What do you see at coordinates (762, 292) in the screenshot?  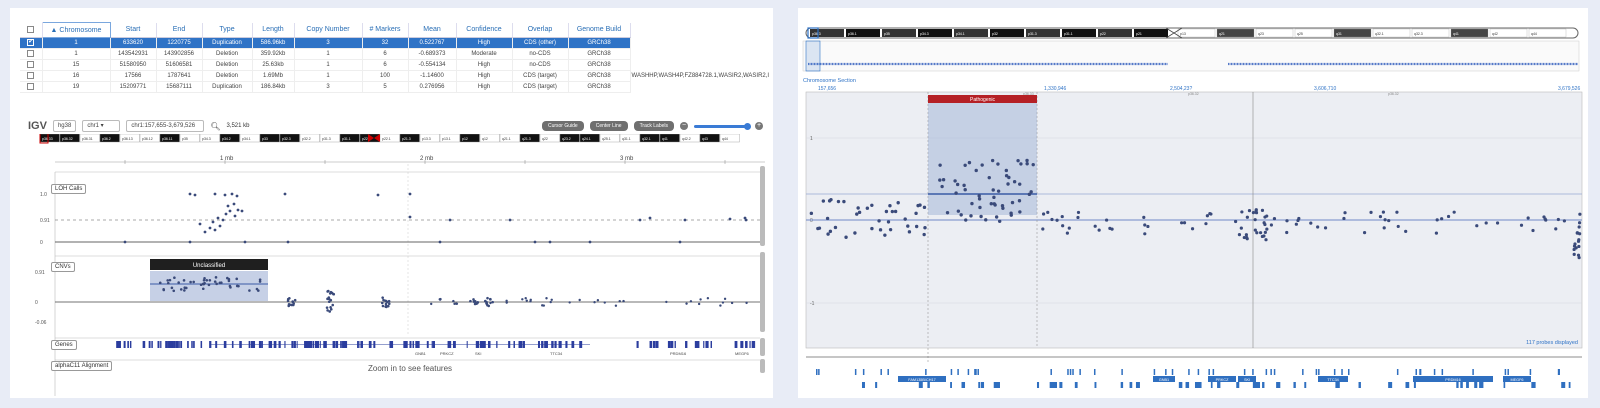 I see `cnv-track-scrollbar` at bounding box center [762, 292].